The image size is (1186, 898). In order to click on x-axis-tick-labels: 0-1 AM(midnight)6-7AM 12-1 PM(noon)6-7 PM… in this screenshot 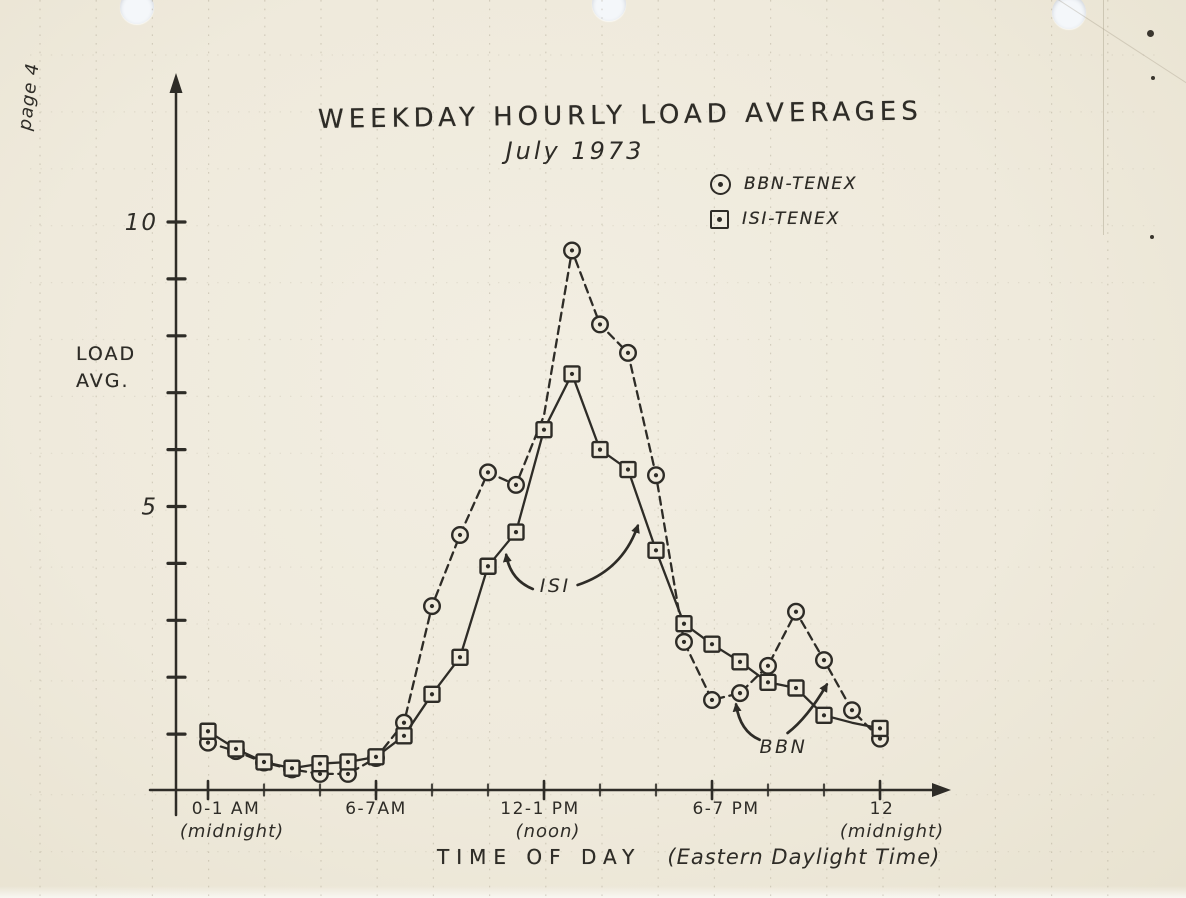, I will do `click(562, 820)`.